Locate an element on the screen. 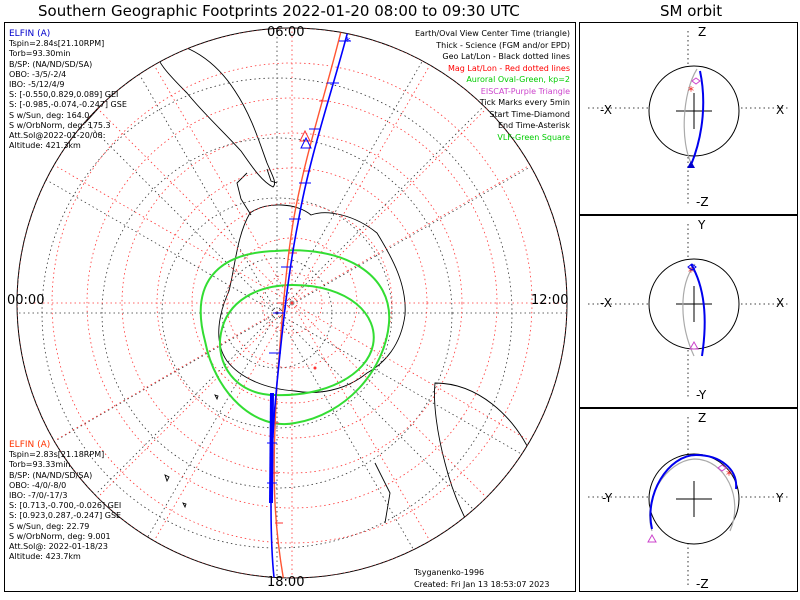 The height and width of the screenshot is (600, 800). sm-panel-xy: * Y -Y -X X is located at coordinates (688, 311).